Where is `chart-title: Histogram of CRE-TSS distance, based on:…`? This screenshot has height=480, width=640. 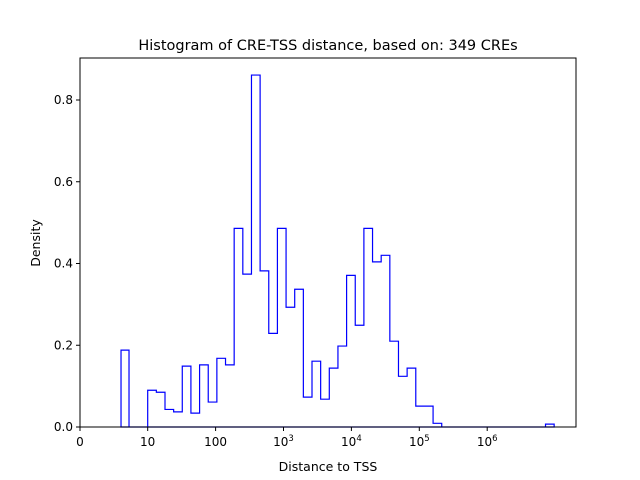 chart-title: Histogram of CRE-TSS distance, based on:… is located at coordinates (327, 46).